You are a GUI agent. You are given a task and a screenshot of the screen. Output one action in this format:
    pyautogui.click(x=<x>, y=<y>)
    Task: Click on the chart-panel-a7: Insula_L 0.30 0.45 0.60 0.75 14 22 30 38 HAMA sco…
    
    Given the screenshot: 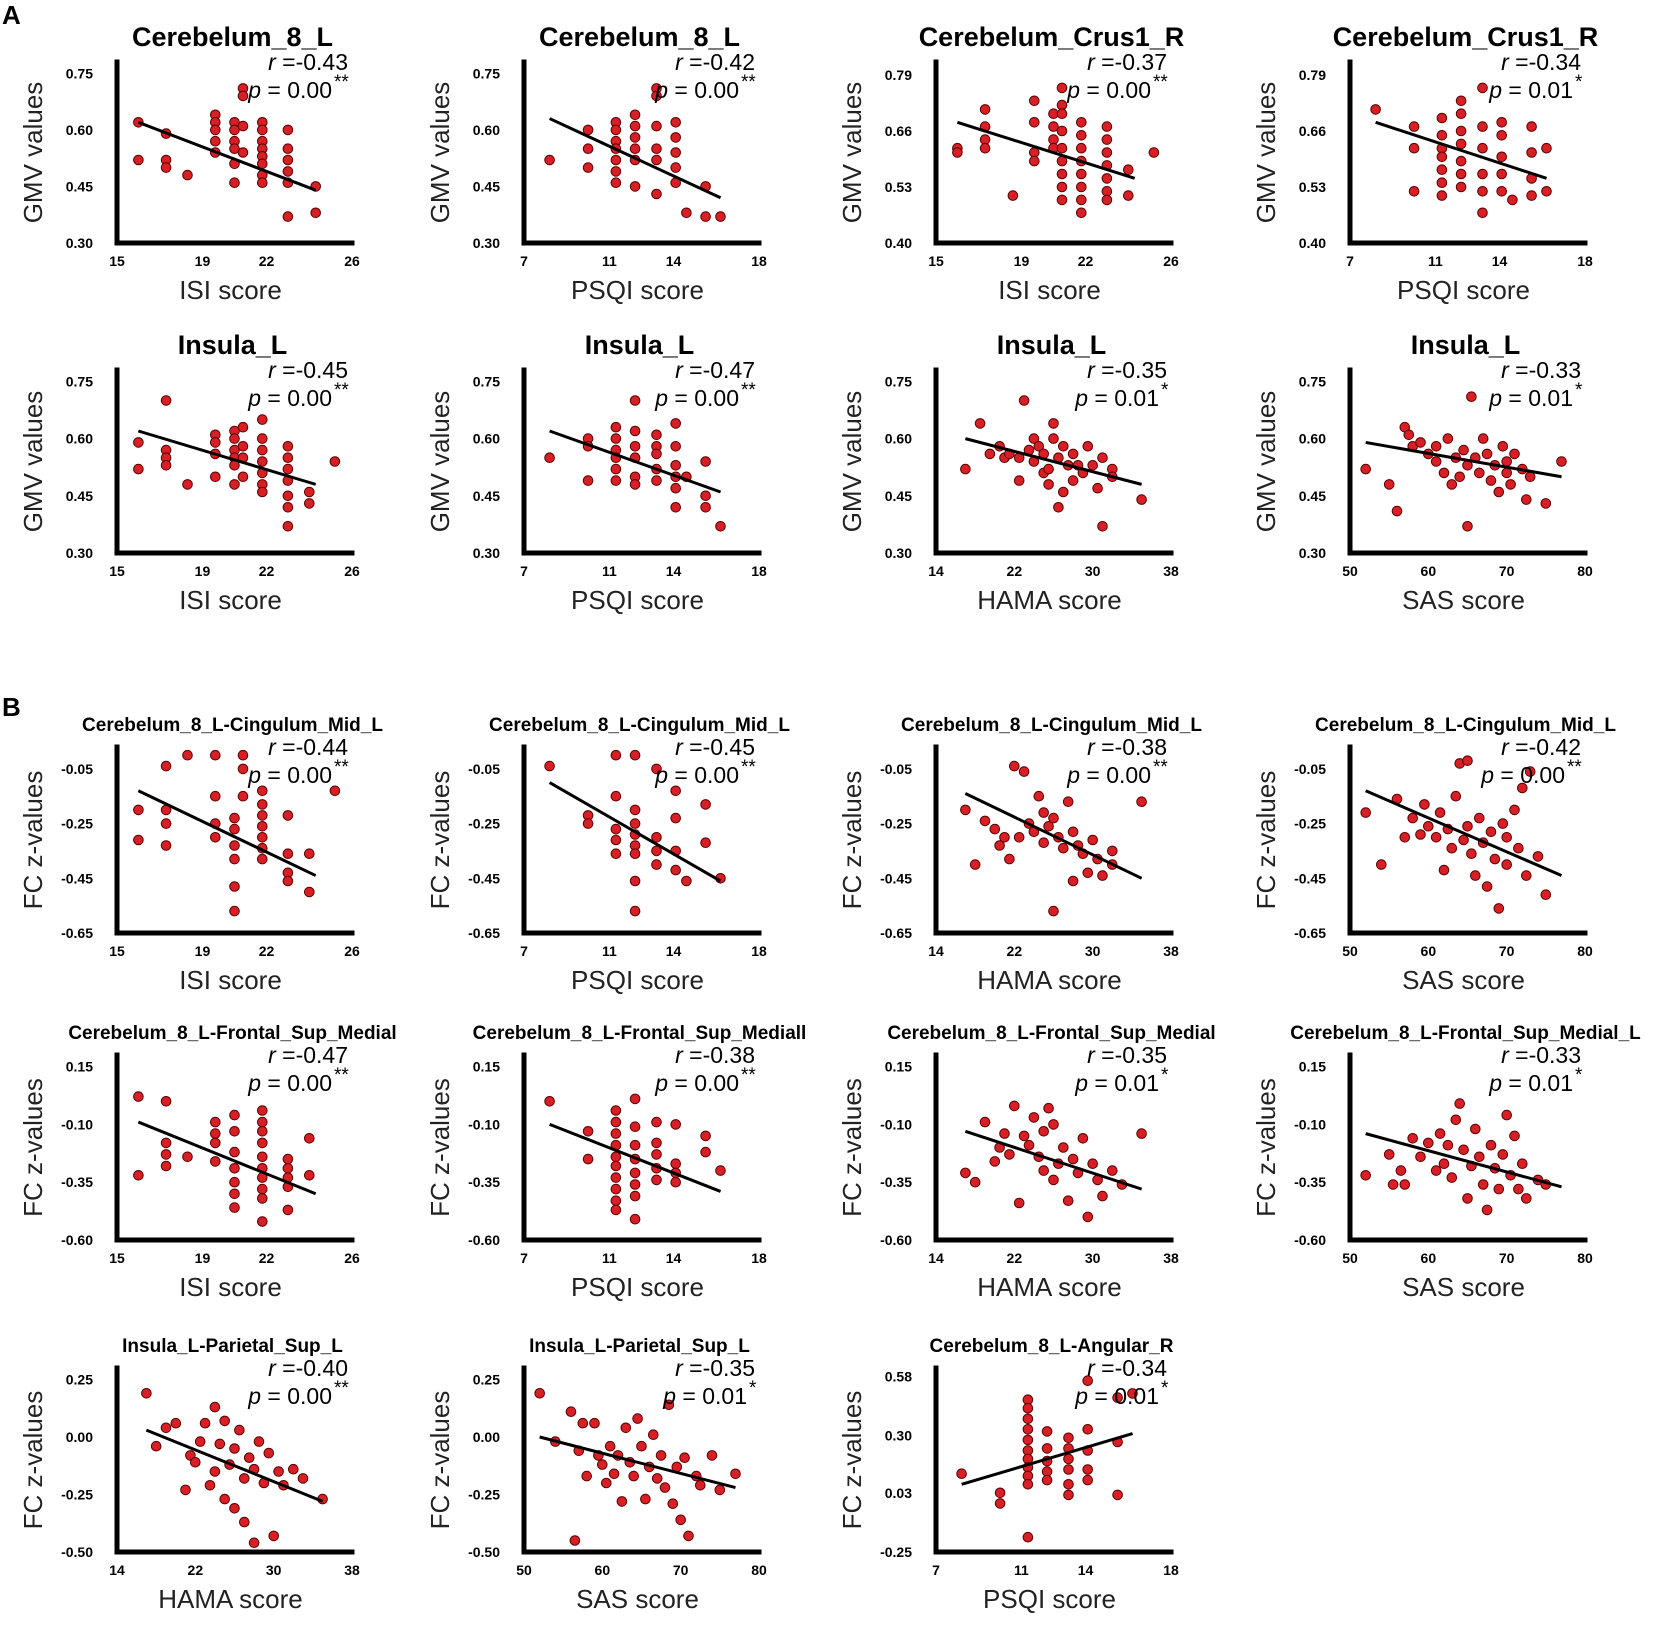 What is the action you would take?
    pyautogui.click(x=1008, y=472)
    